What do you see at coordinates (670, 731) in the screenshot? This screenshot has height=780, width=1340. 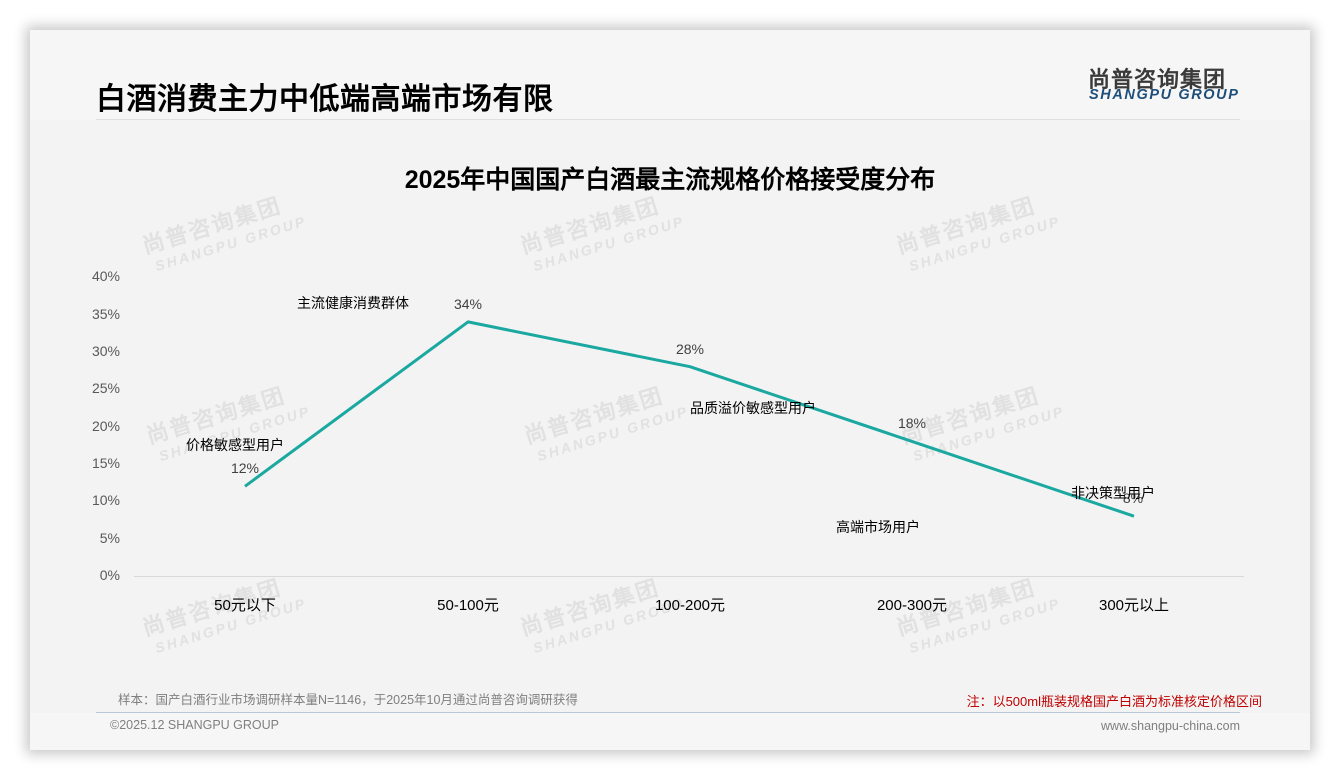 I see `footer-band` at bounding box center [670, 731].